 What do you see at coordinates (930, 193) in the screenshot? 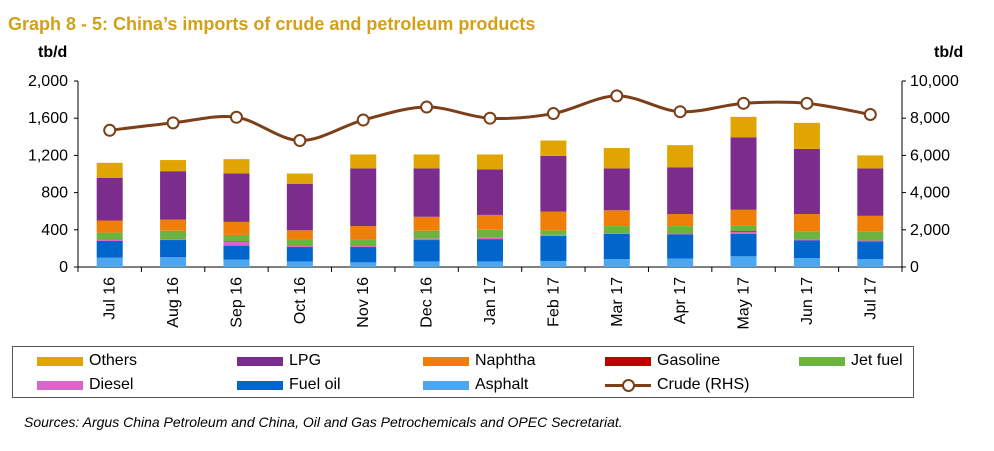
I see `y-tick-label-right: 4,000` at bounding box center [930, 193].